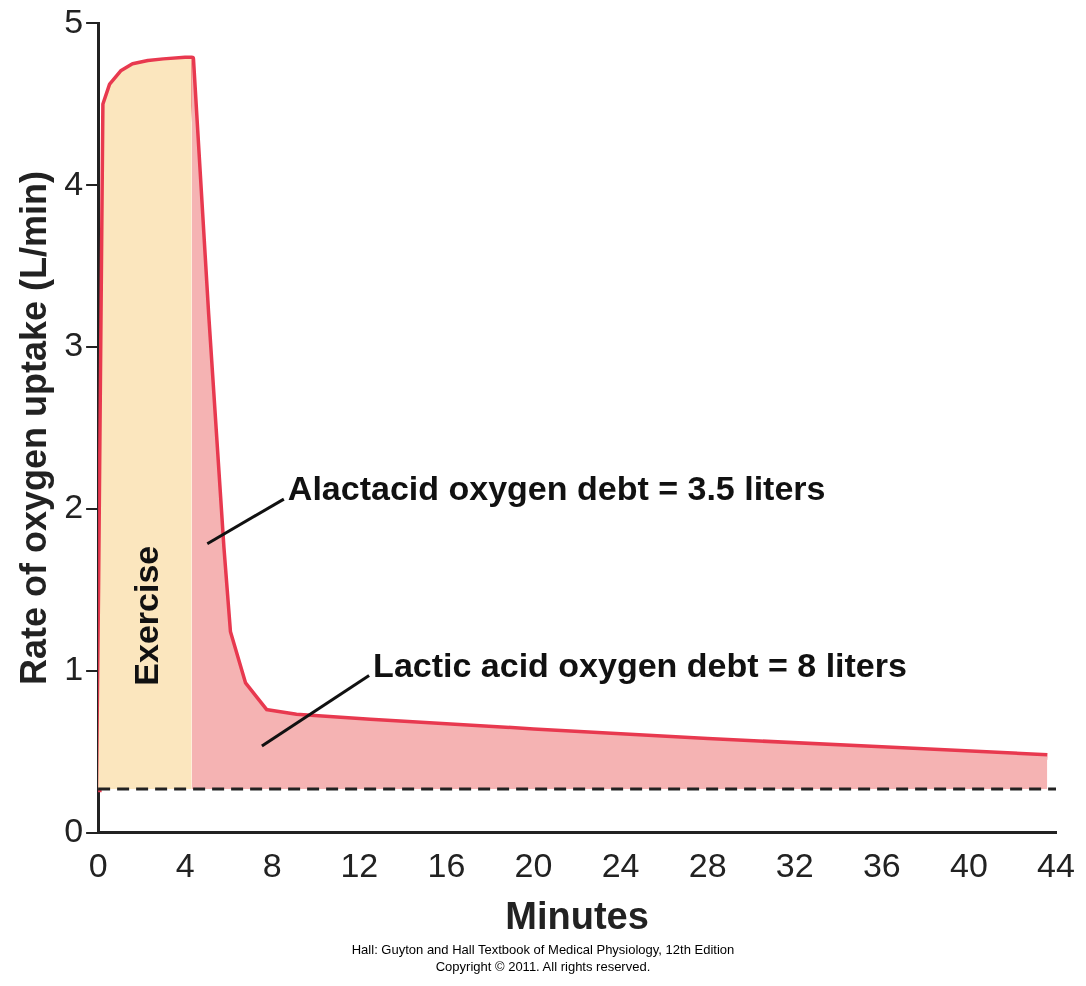  What do you see at coordinates (33, 428) in the screenshot?
I see `y-axis-title: Rate of oxygen uptake (L/min)` at bounding box center [33, 428].